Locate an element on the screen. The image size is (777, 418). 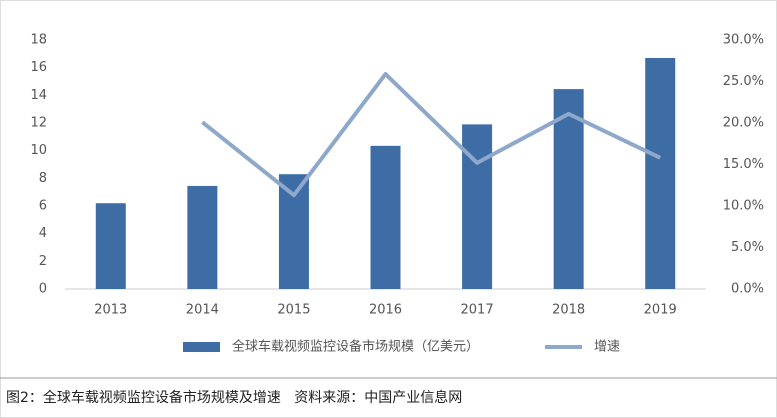
caption: 图2：全球车载视频监控设备市场规模及增速 资料来源：中国产业信息网 is located at coordinates (234, 397).